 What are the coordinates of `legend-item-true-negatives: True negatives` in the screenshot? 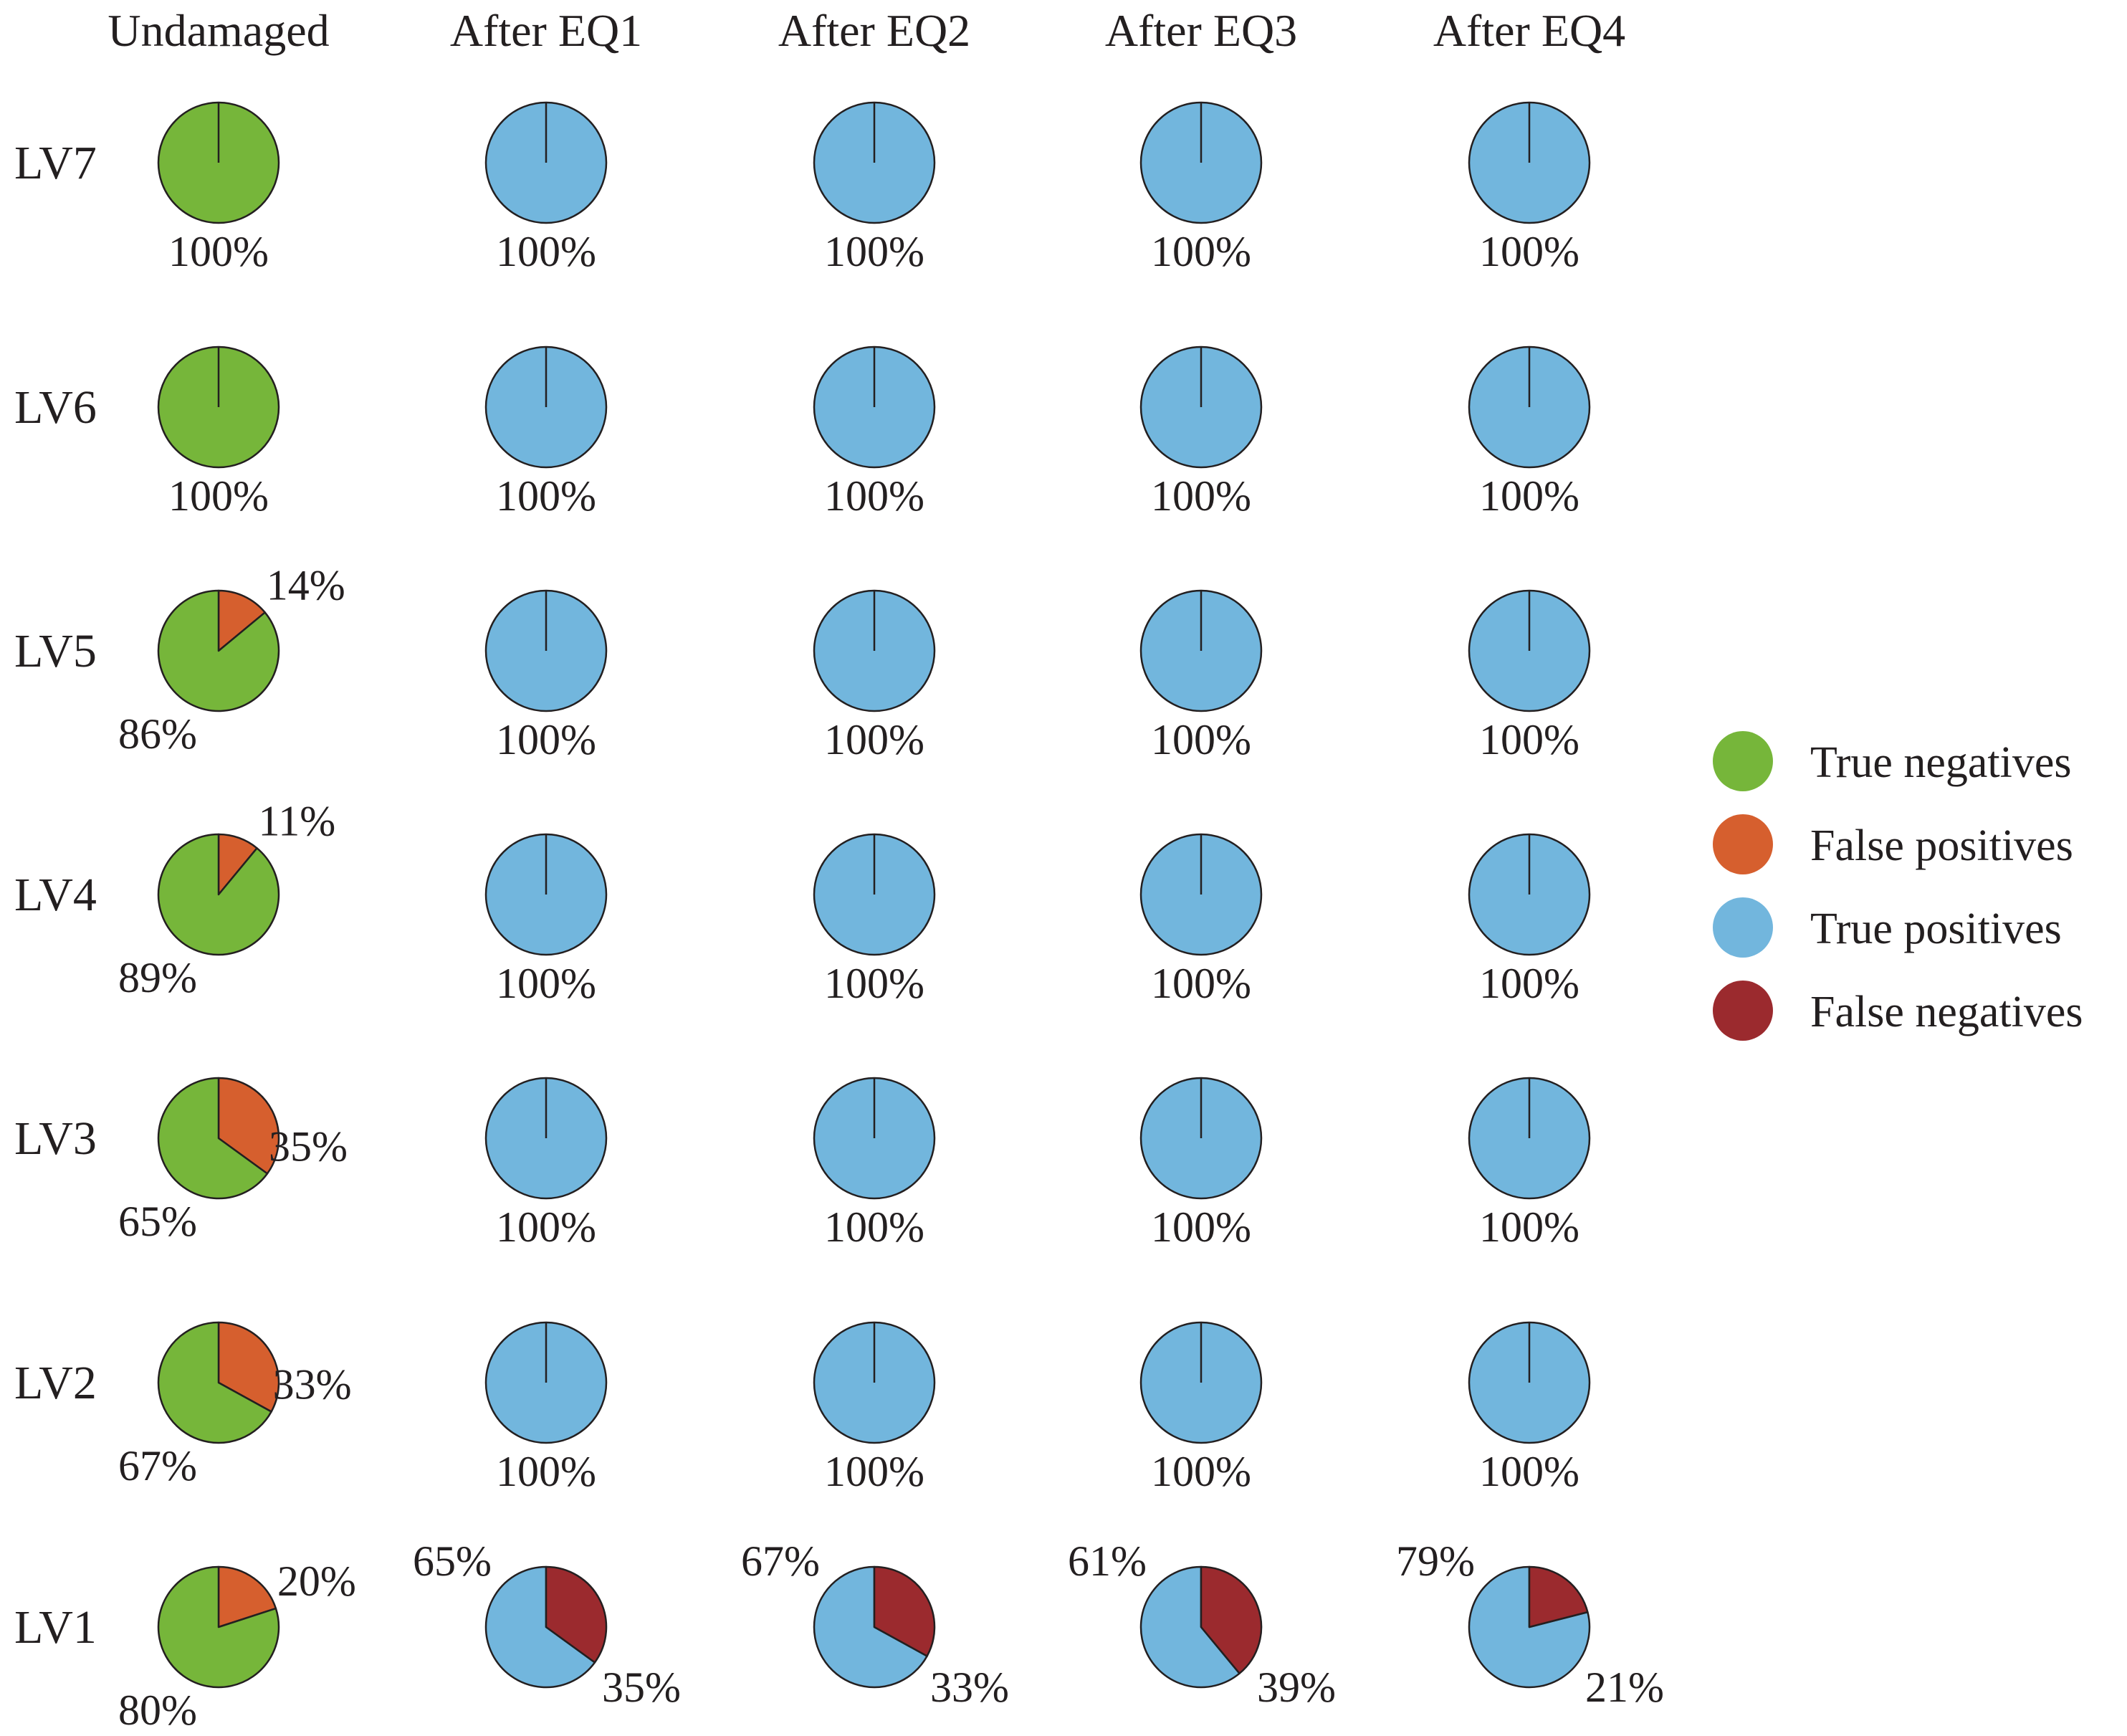 It's located at (1892, 761).